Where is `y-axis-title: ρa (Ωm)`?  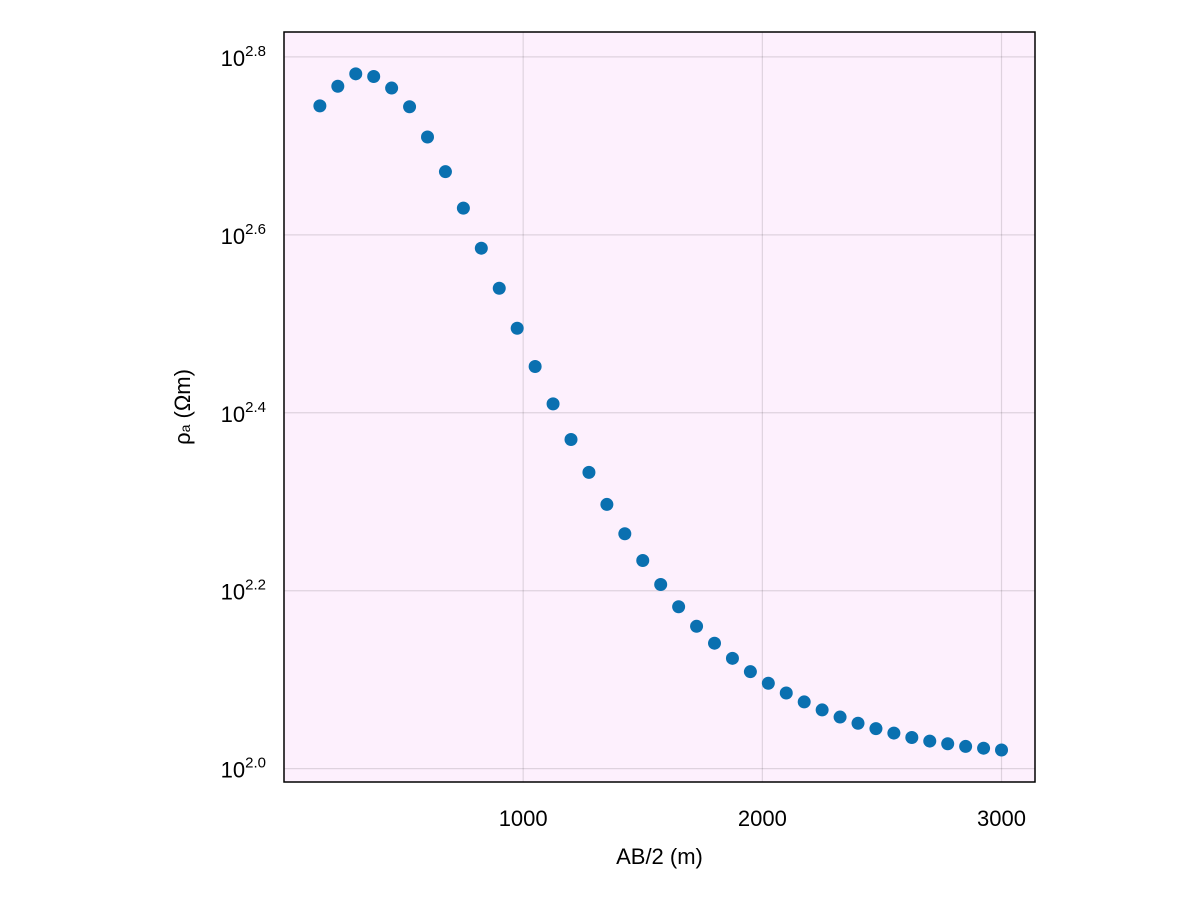 y-axis-title: ρa (Ωm) is located at coordinates (182, 407).